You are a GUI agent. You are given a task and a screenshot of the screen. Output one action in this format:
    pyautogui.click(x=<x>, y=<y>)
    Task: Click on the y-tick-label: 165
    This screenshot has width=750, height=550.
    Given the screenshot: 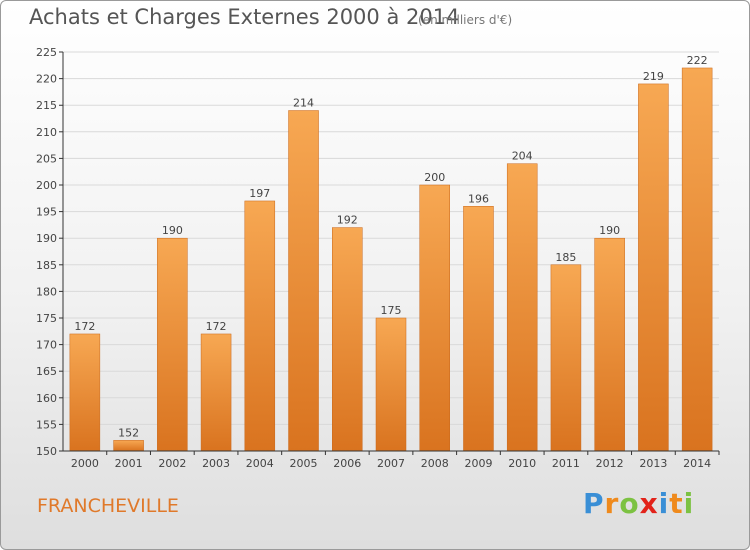 What is the action you would take?
    pyautogui.click(x=46, y=371)
    